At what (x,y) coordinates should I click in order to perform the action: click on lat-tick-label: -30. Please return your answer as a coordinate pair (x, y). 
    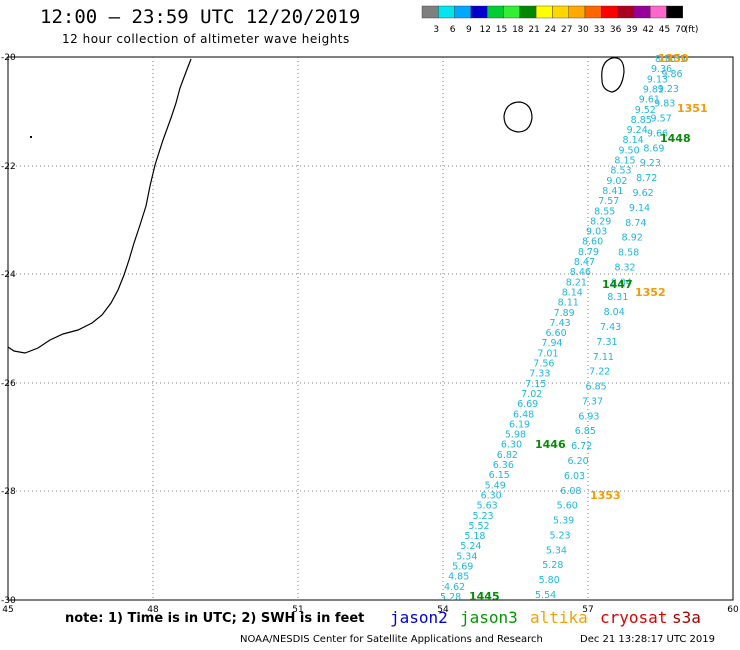
    Looking at the image, I should click on (8, 601).